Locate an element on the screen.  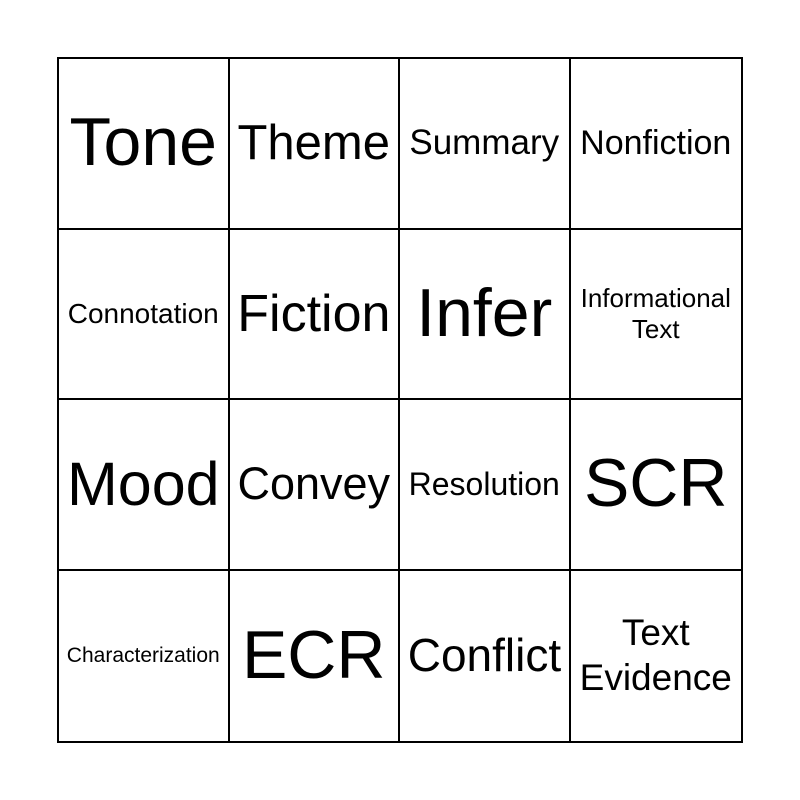
bingo-cell-r1c1: Fiction is located at coordinates (314, 314).